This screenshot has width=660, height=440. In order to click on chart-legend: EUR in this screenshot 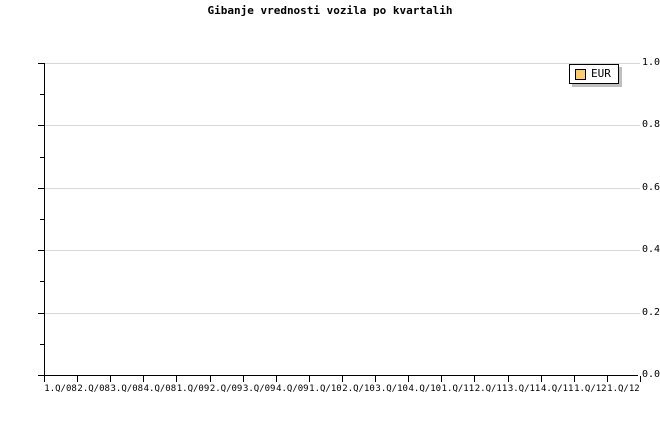, I will do `click(594, 74)`.